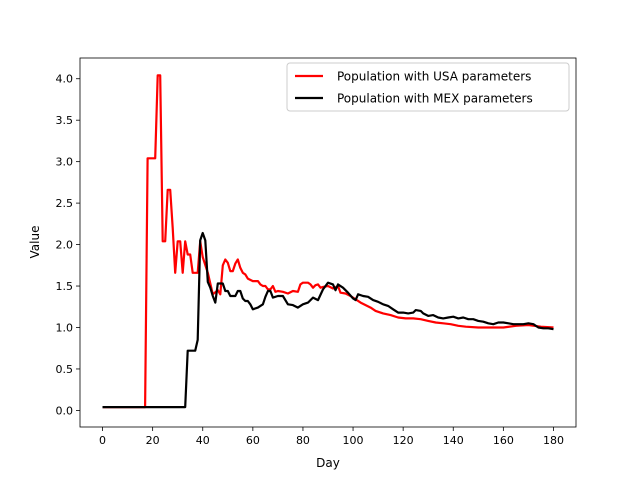  What do you see at coordinates (65, 327) in the screenshot?
I see `y-tick-label: 1.0` at bounding box center [65, 327].